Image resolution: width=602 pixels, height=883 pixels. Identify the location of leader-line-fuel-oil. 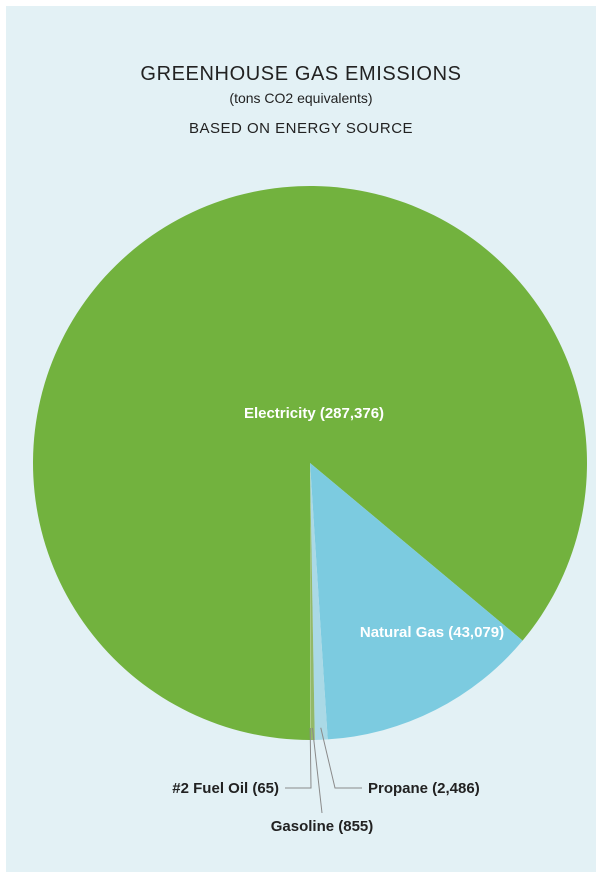
(298, 758).